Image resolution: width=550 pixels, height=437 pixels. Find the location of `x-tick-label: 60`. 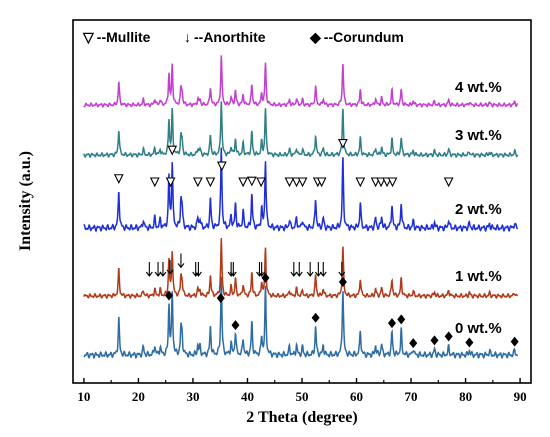

x-tick-label: 60 is located at coordinates (356, 396).